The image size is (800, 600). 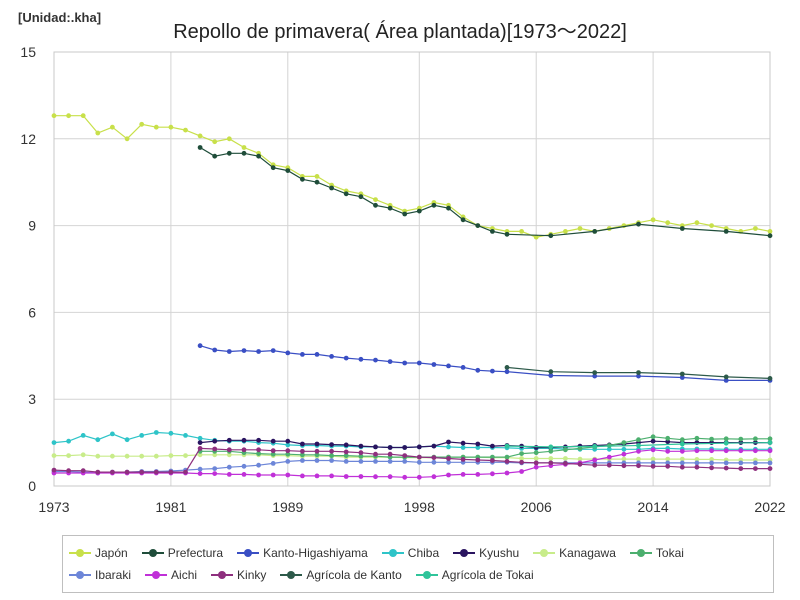 What do you see at coordinates (32, 226) in the screenshot?
I see `y-tick-label: 9` at bounding box center [32, 226].